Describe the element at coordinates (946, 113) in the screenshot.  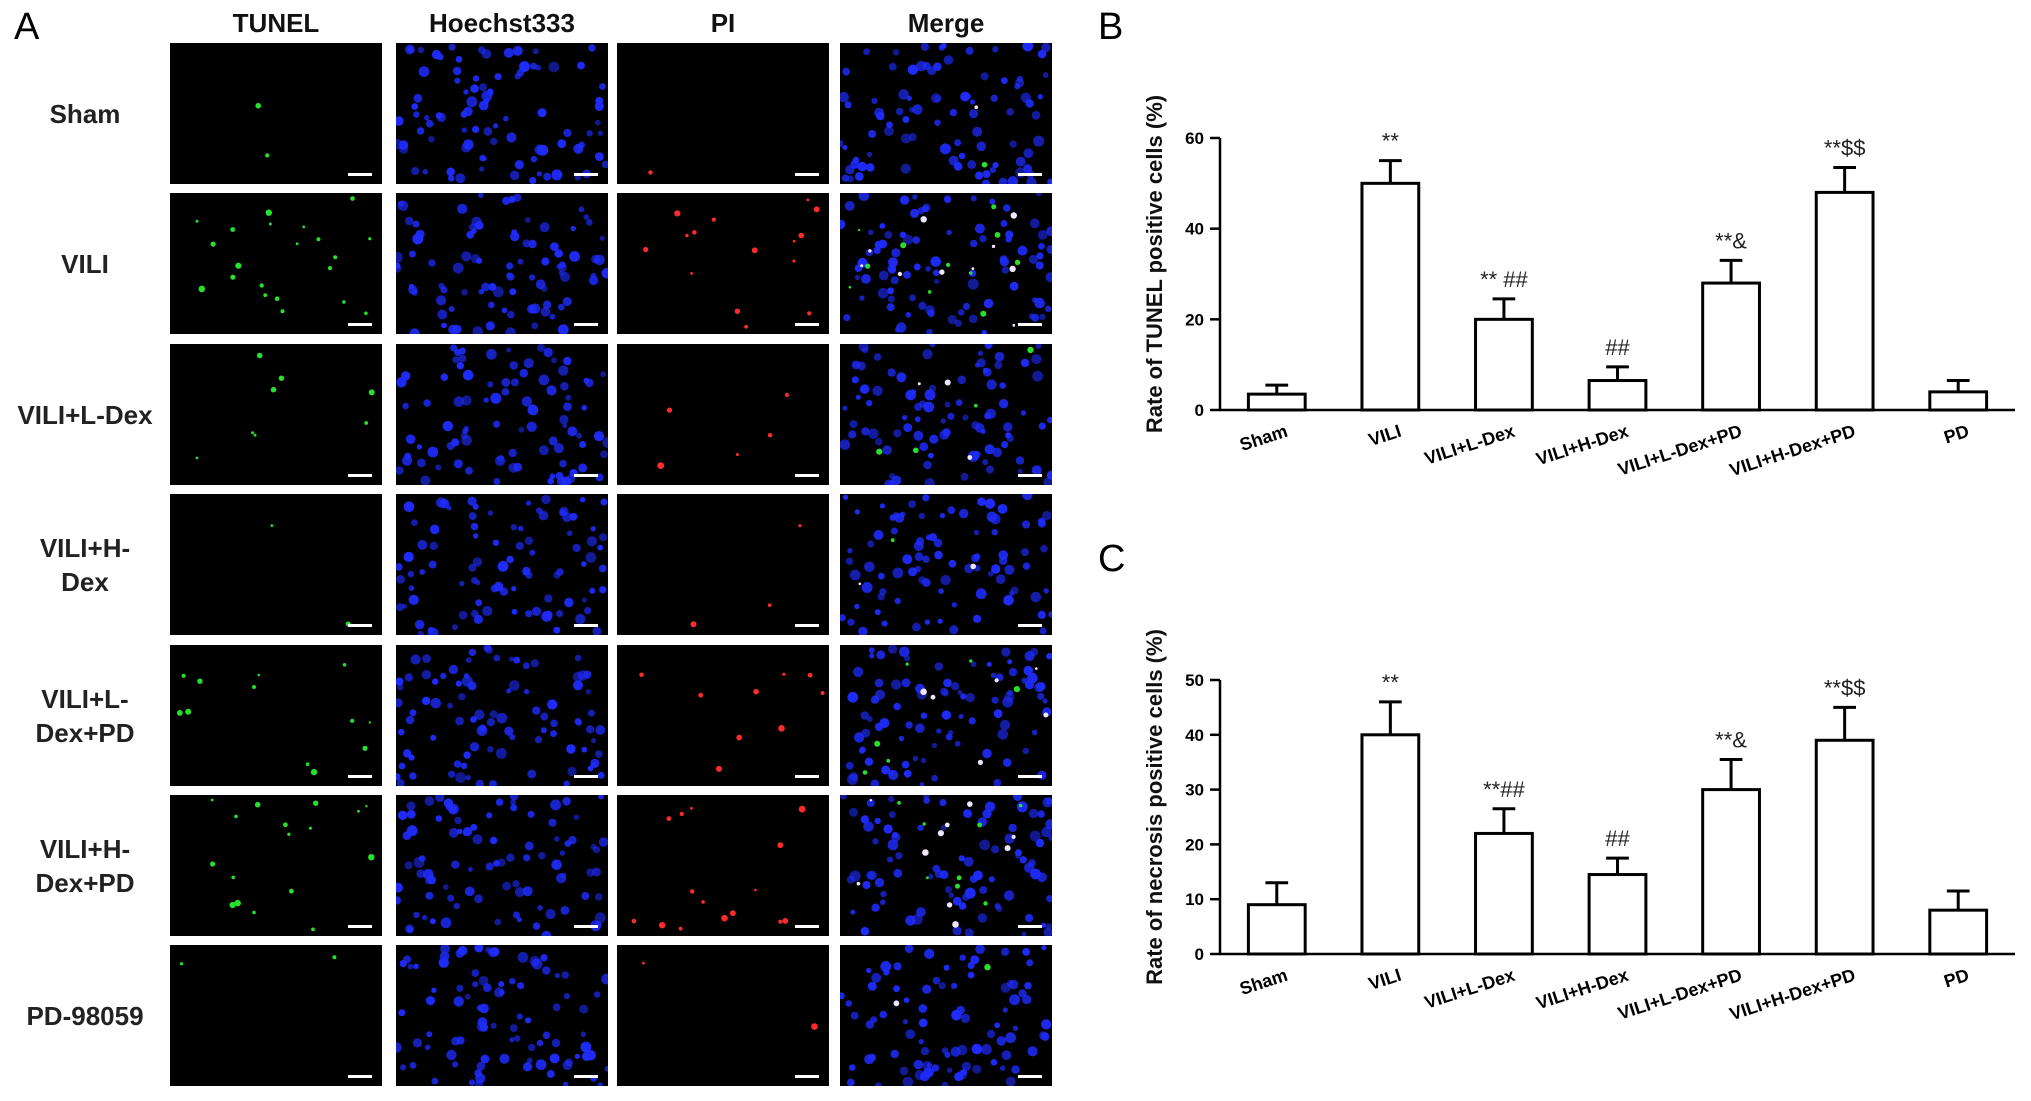
I see `micrograph-merge` at that location.